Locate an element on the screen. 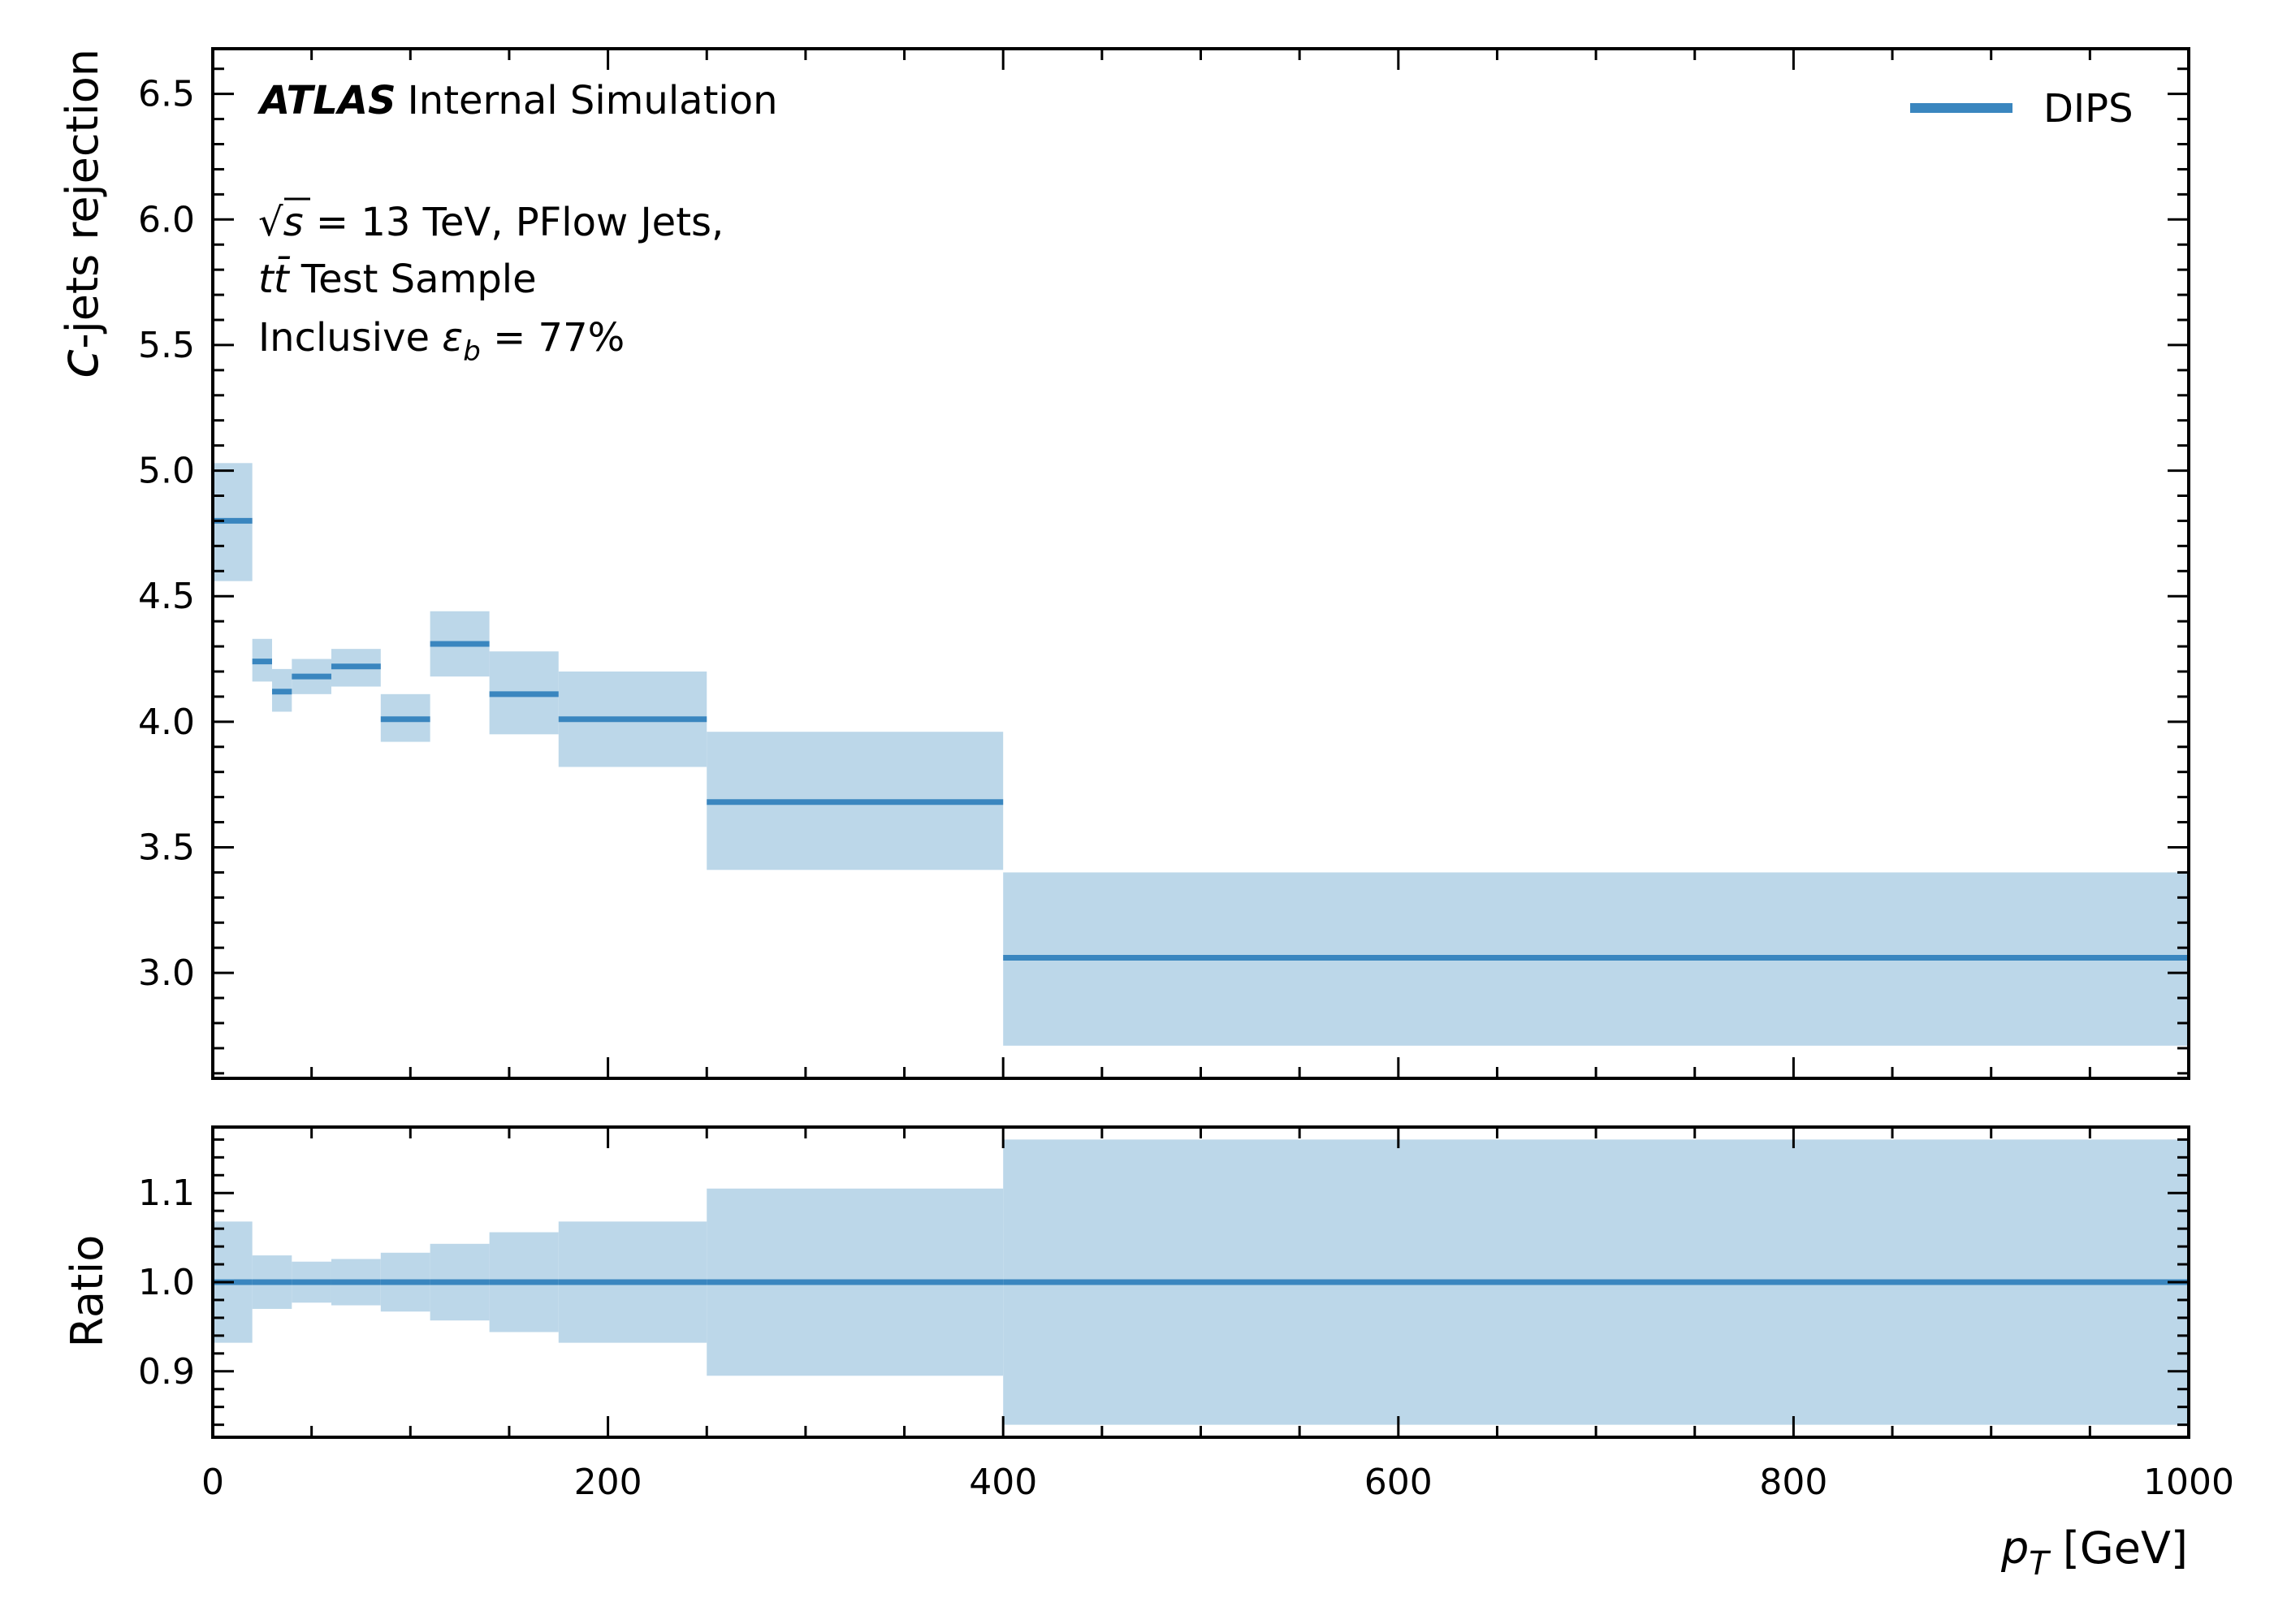  efficiency-prefix: Inclusive is located at coordinates (350, 338).